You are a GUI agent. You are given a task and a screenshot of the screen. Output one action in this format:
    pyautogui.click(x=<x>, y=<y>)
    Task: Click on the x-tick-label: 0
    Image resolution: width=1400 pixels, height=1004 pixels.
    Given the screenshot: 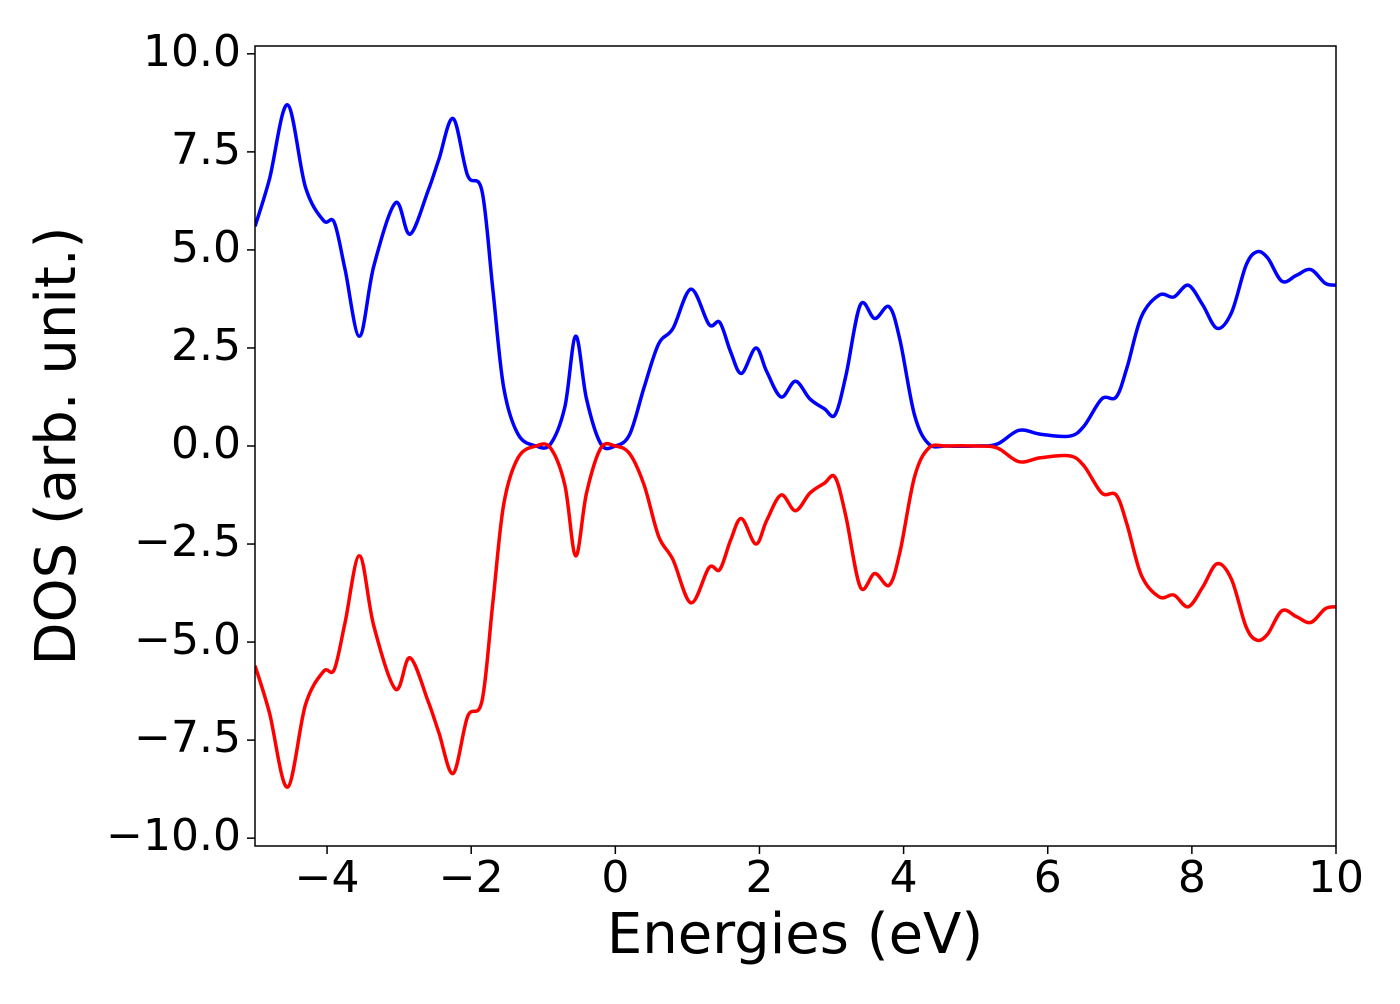 What is the action you would take?
    pyautogui.click(x=615, y=877)
    